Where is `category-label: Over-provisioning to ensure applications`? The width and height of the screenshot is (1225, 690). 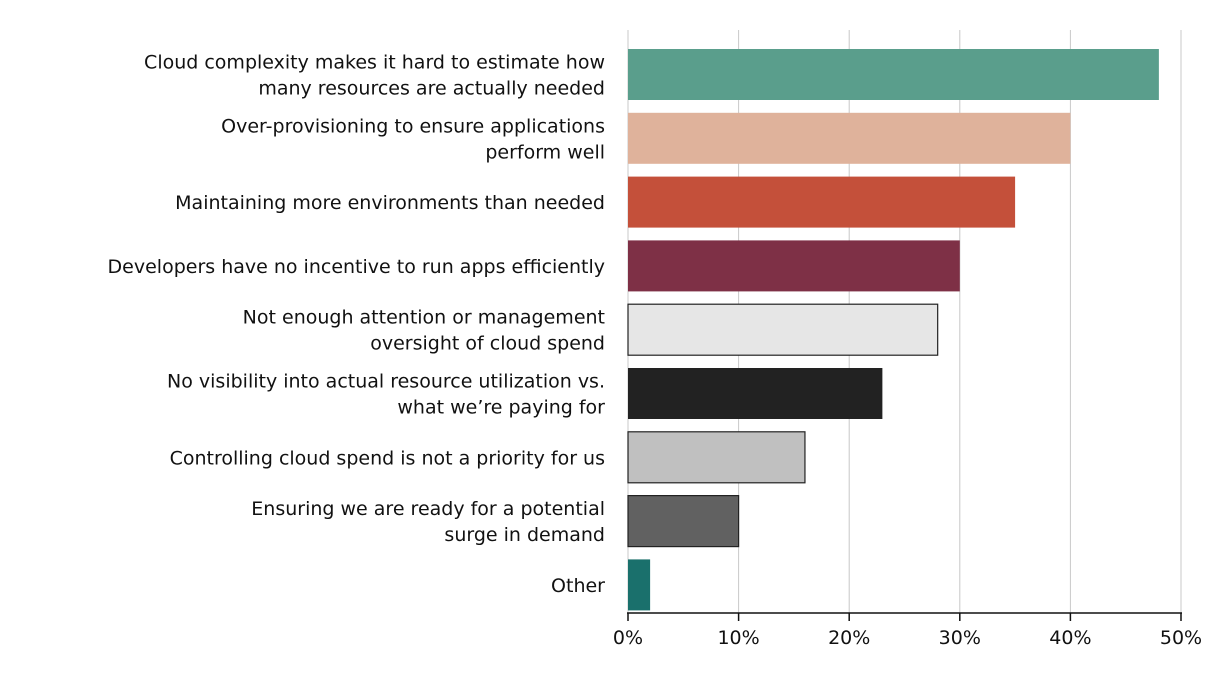 category-label: Over-provisioning to ensure applications is located at coordinates (413, 126).